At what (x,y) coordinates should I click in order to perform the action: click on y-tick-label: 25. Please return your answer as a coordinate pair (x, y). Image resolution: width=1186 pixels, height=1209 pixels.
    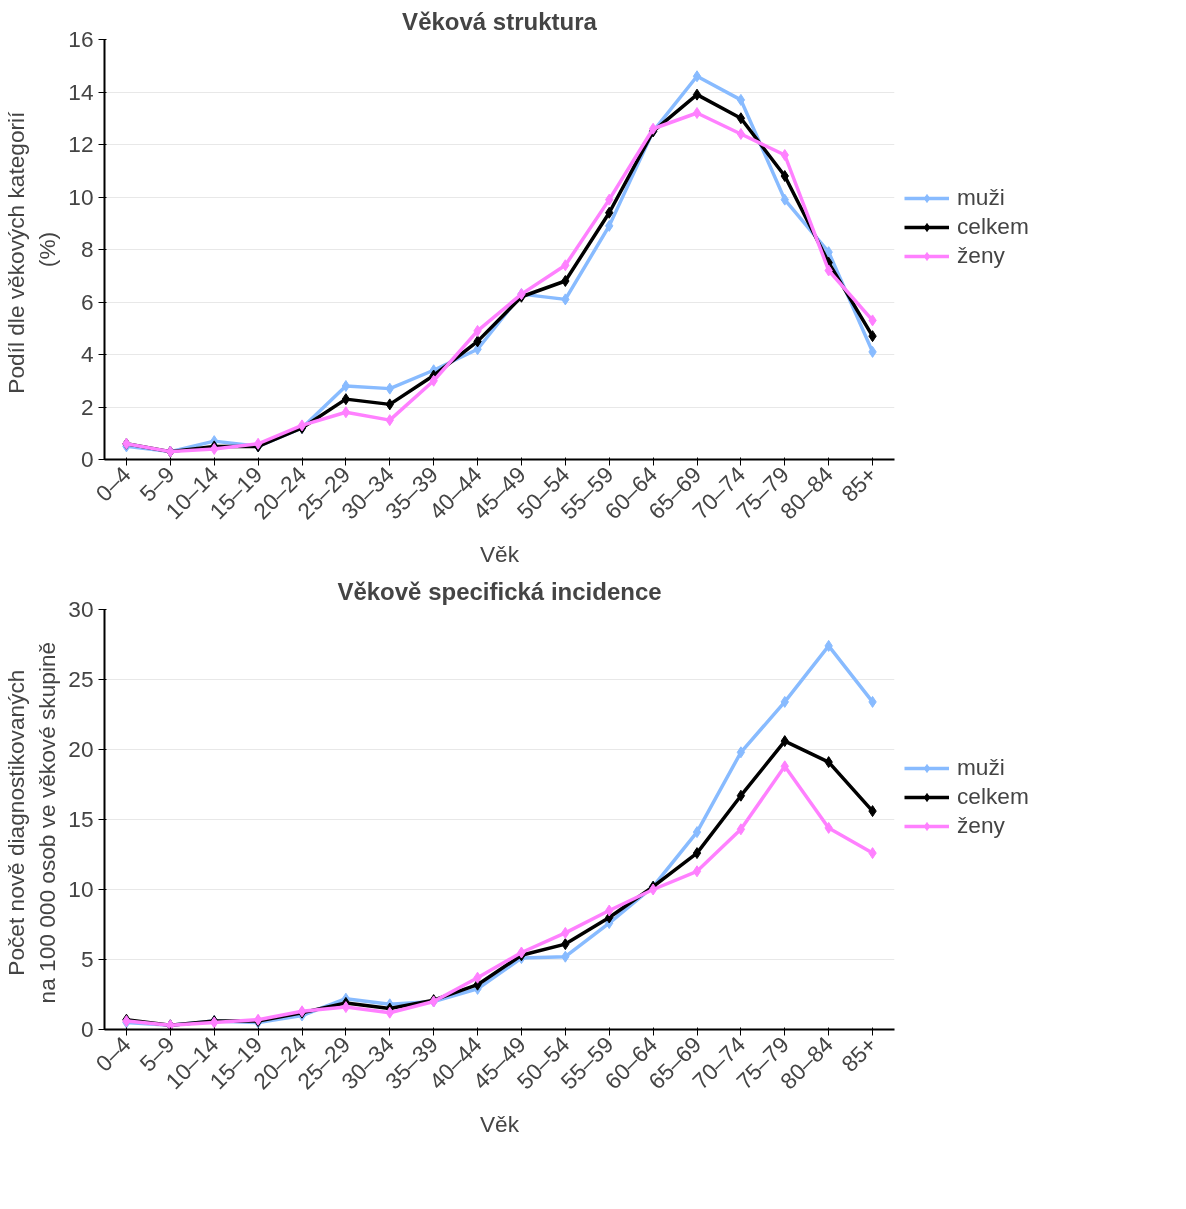
    Looking at the image, I should click on (81, 679).